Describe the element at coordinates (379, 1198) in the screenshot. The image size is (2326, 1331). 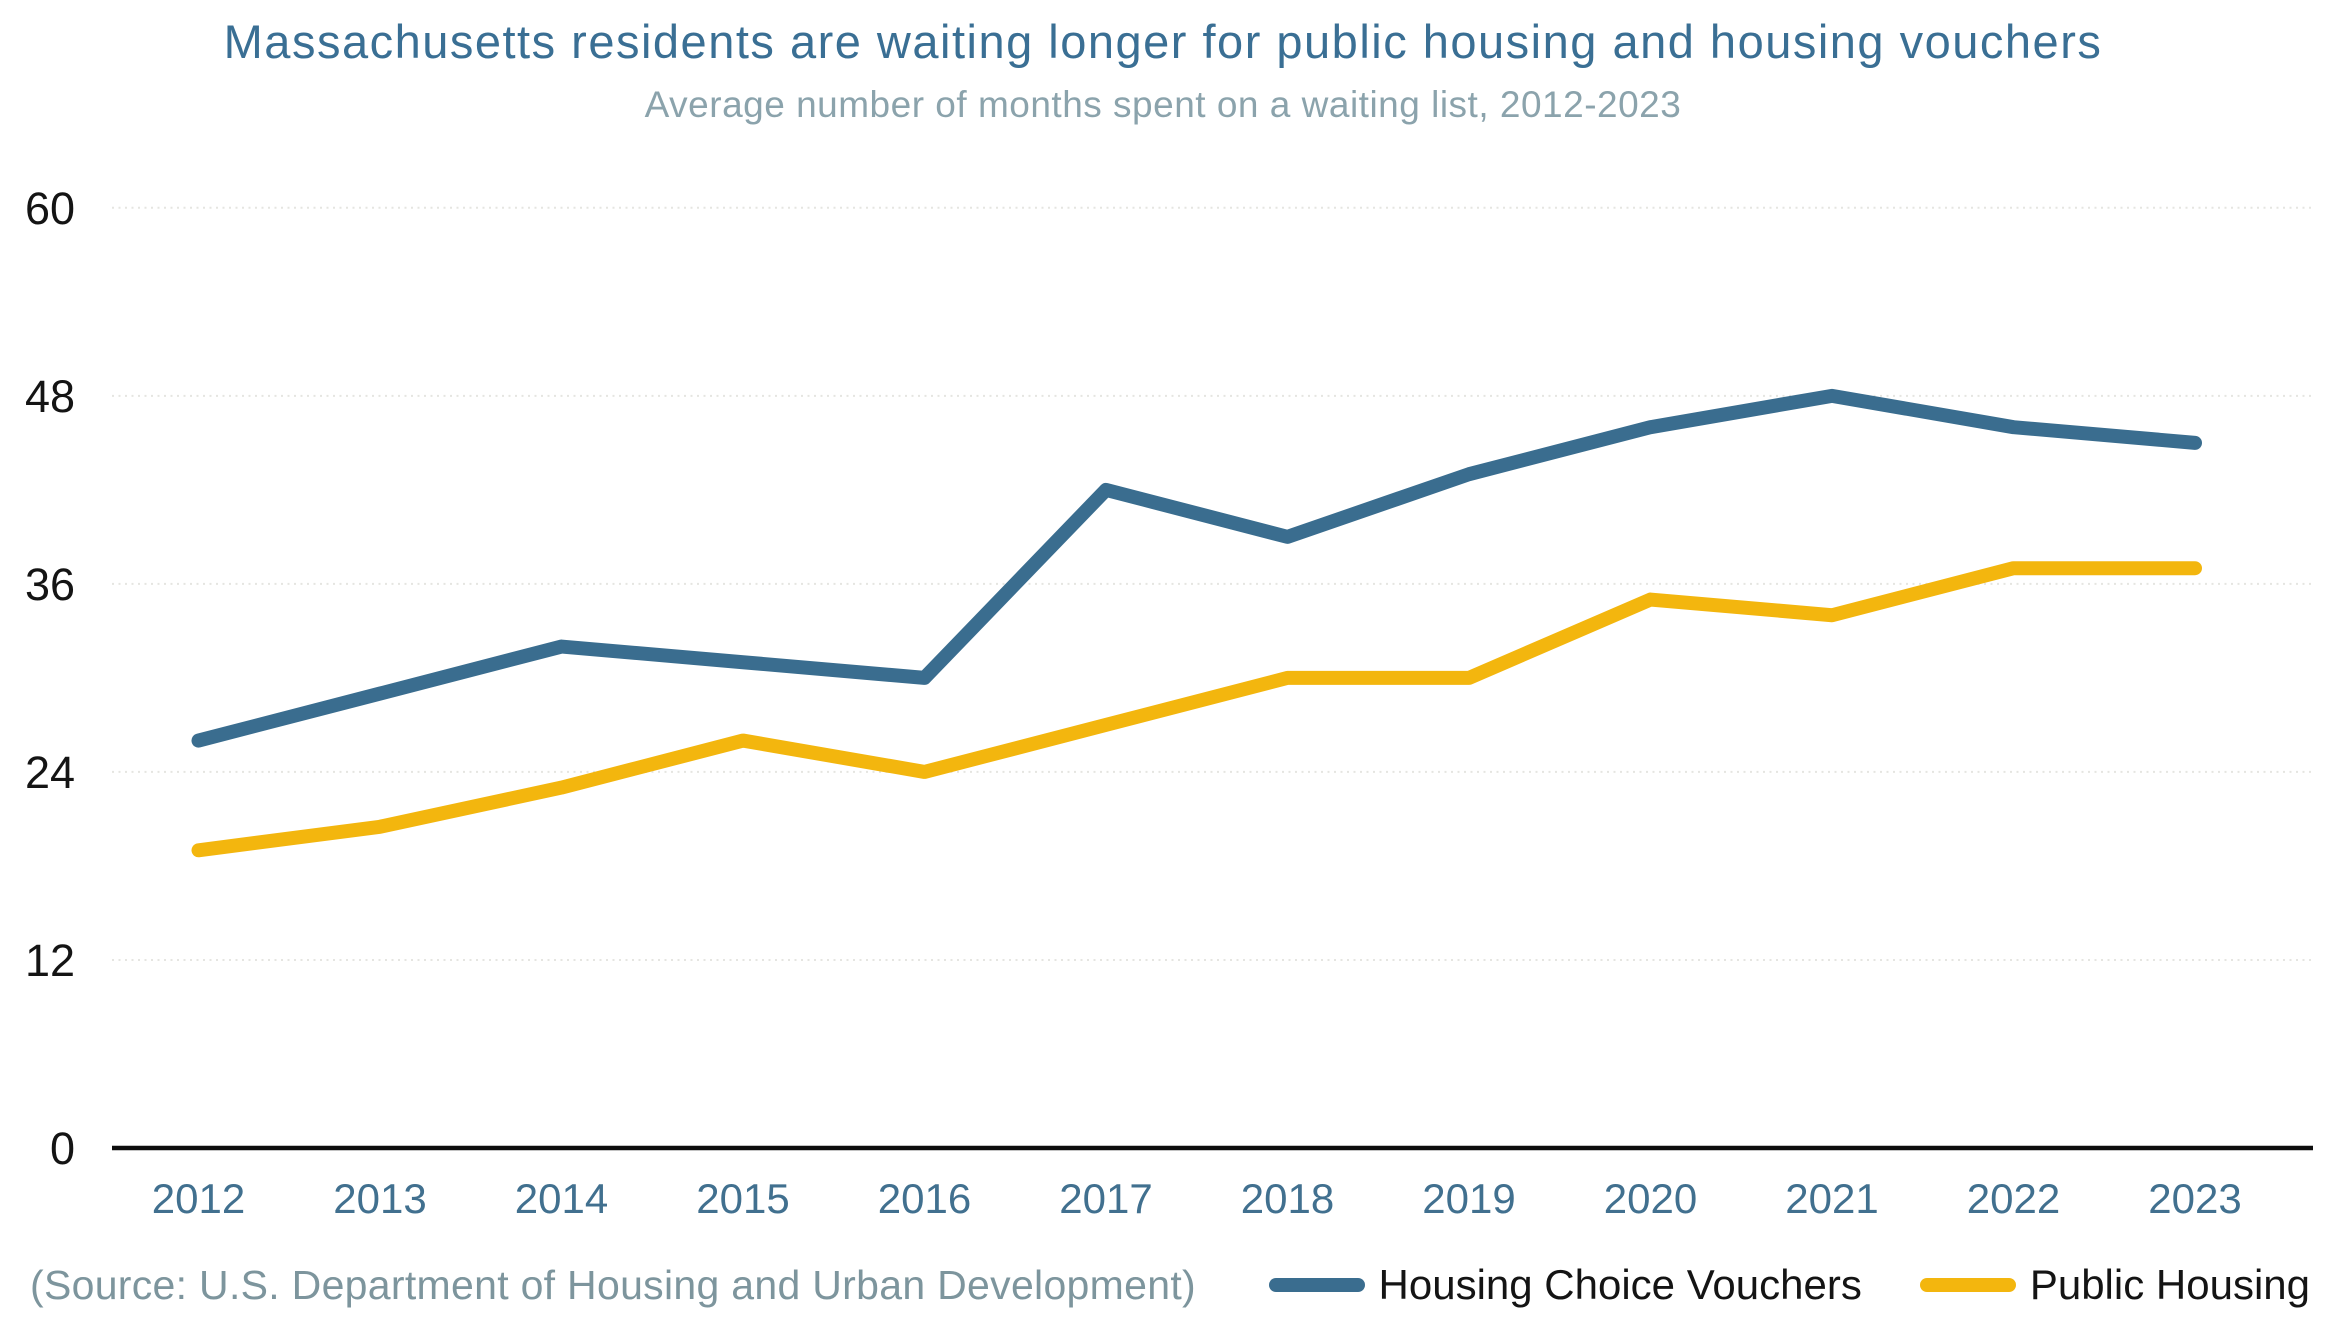
I see `x-tick-label-2013: 2013` at that location.